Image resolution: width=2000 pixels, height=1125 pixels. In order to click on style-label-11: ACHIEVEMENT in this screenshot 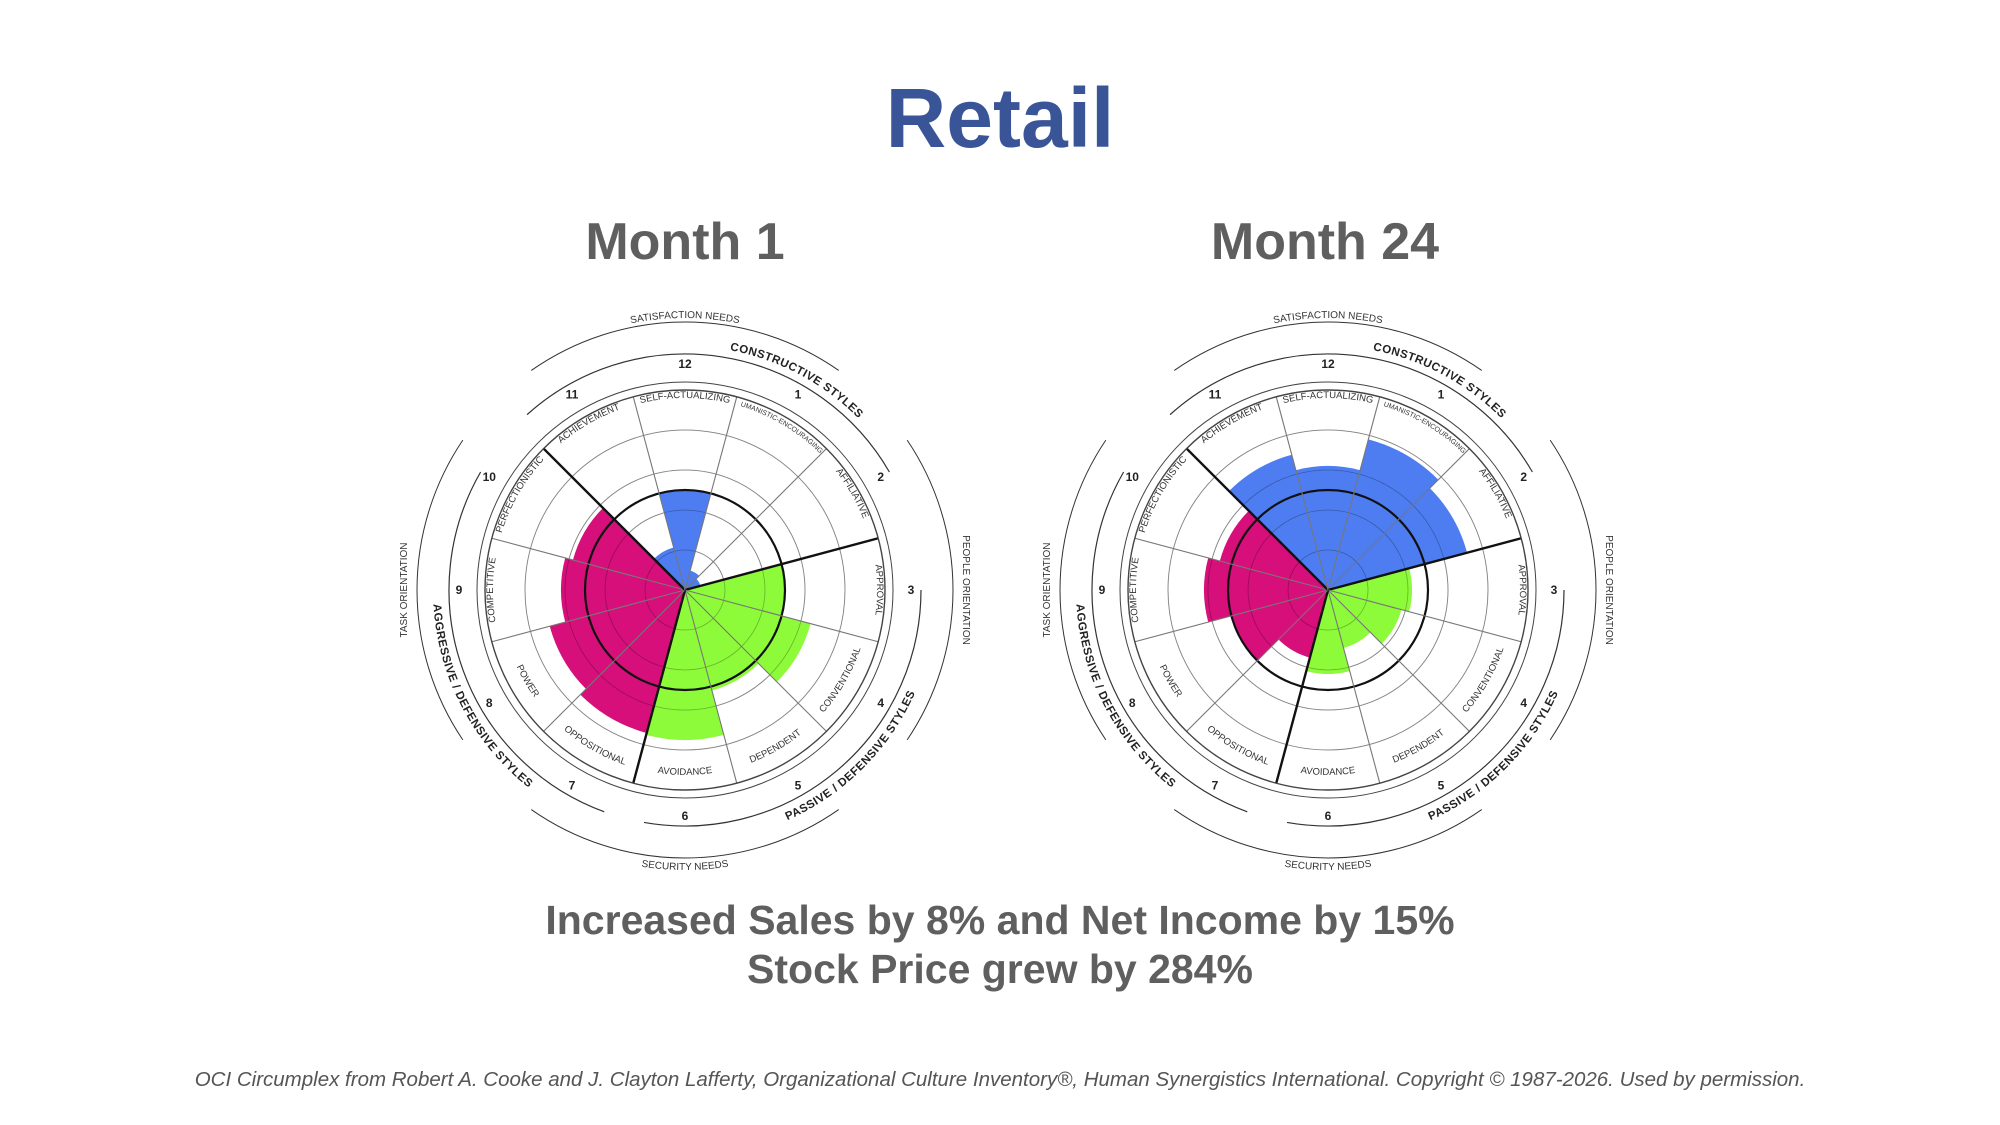, I will do `click(589, 424)`.